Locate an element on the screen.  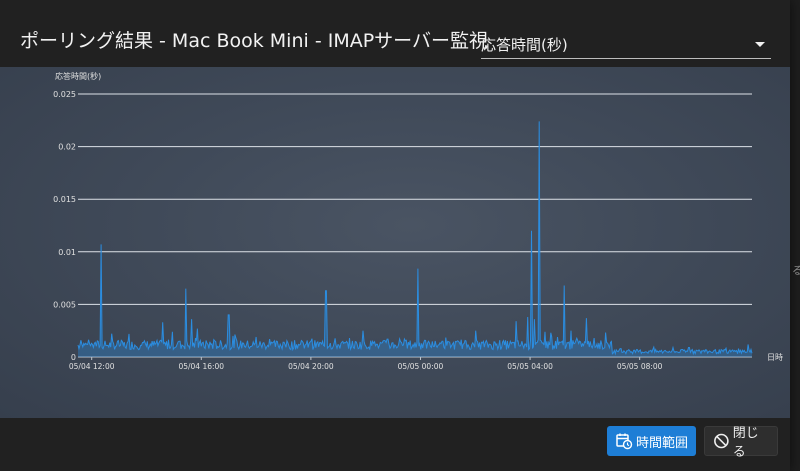
y-tick-label: 0.015 is located at coordinates (64, 199).